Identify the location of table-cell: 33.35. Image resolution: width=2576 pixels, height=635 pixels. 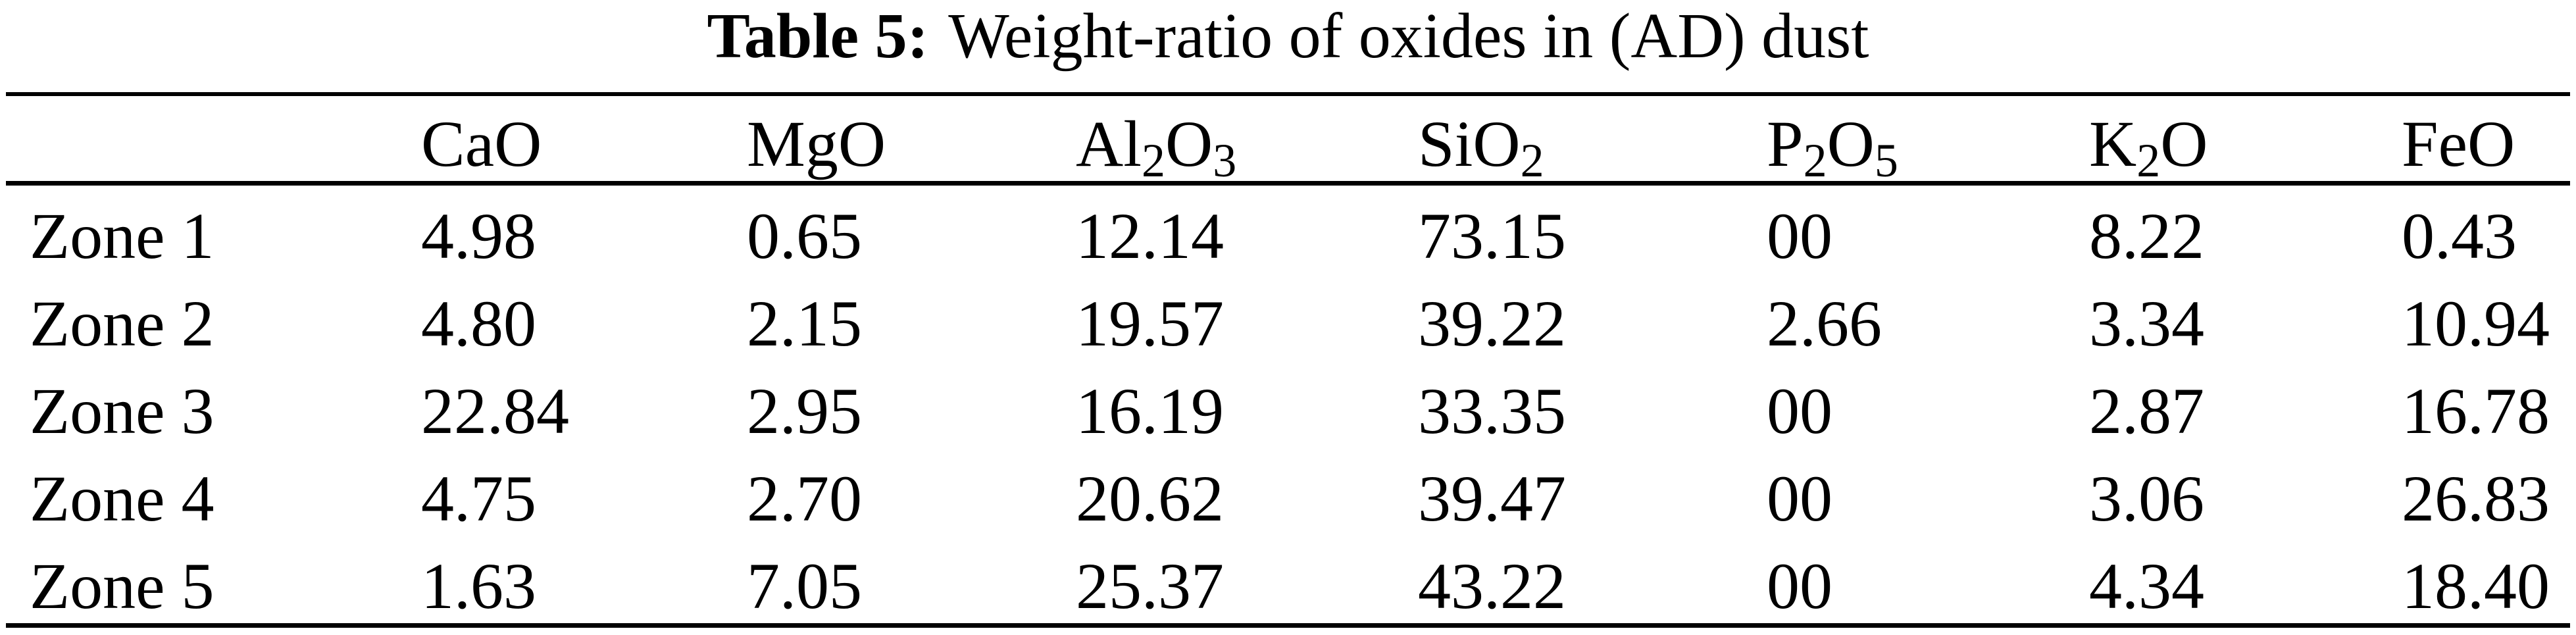
(1492, 411).